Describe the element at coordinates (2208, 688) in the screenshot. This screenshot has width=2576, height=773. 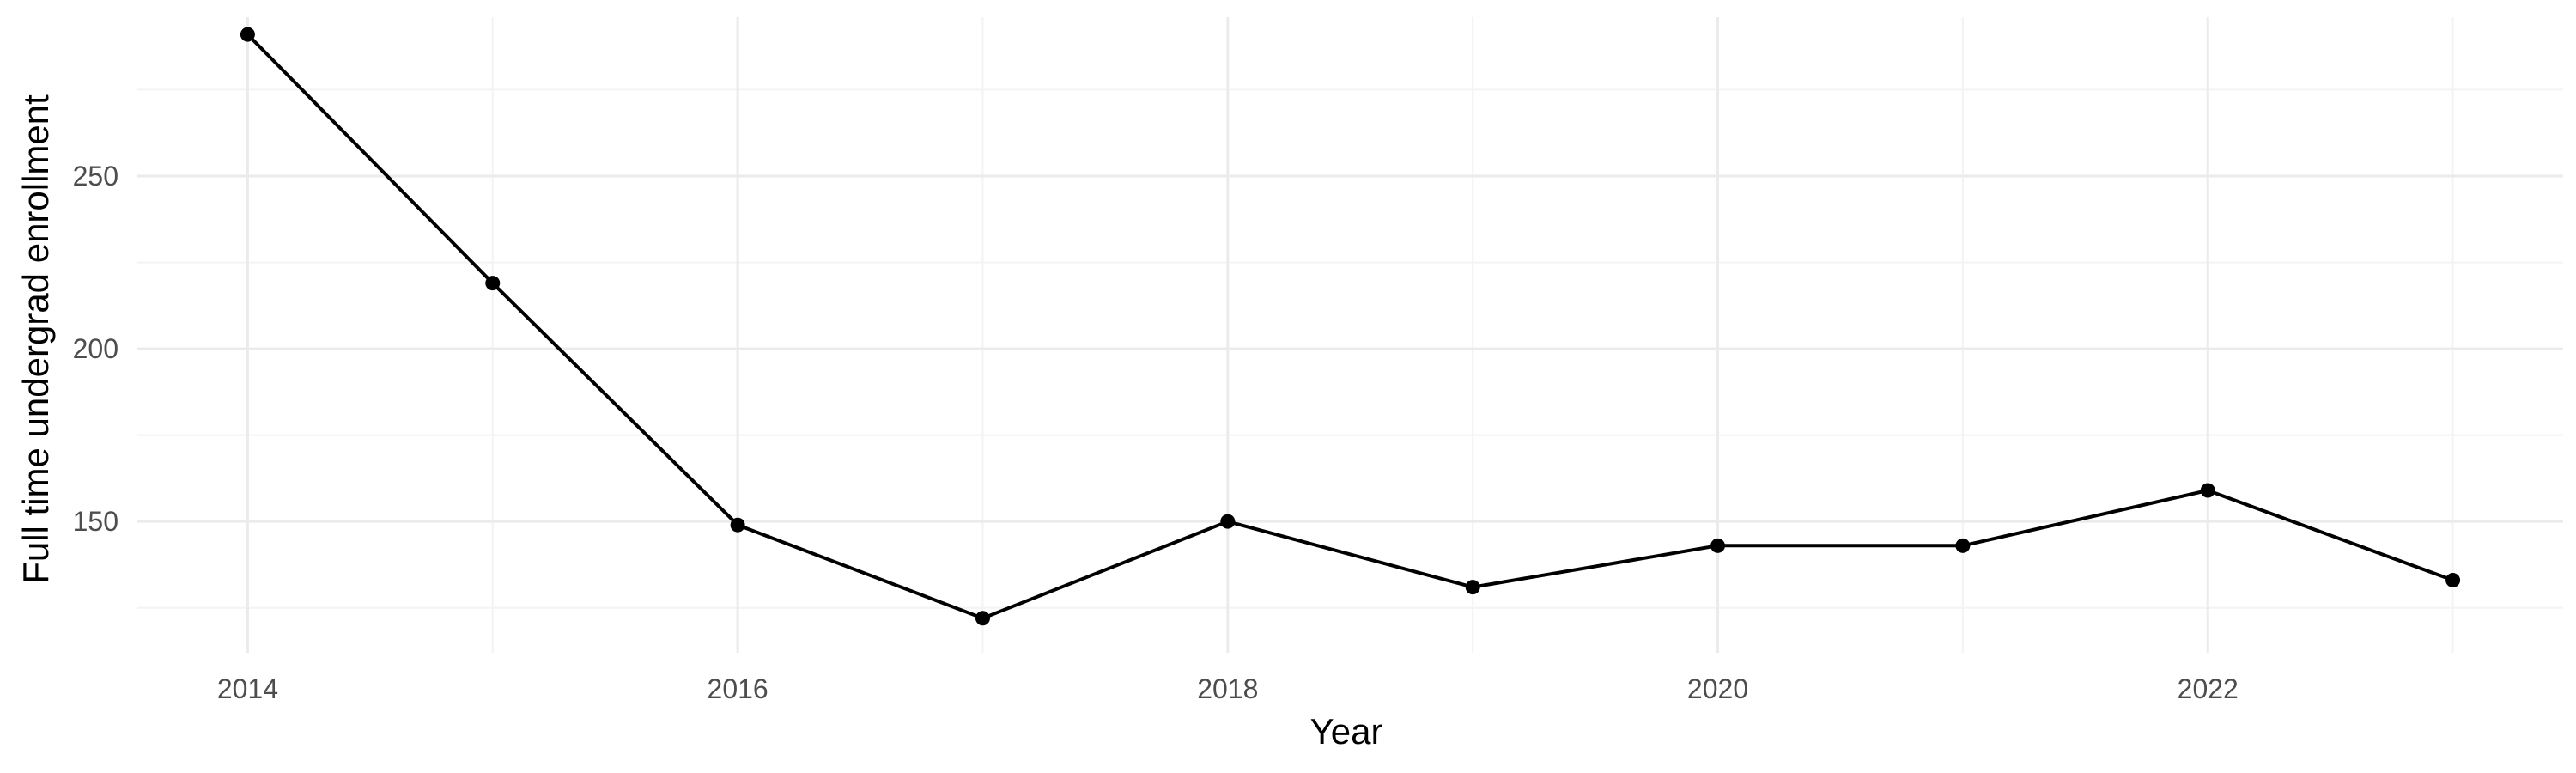
I see `x-tick-label: 2022` at that location.